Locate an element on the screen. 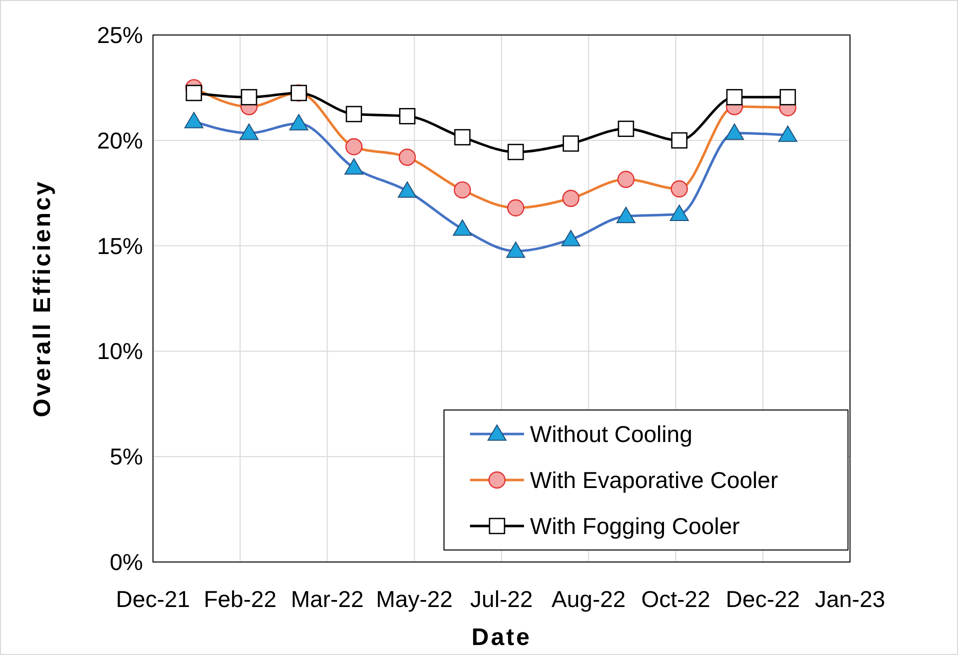  x-tick-label: Jan-23 is located at coordinates (850, 599).